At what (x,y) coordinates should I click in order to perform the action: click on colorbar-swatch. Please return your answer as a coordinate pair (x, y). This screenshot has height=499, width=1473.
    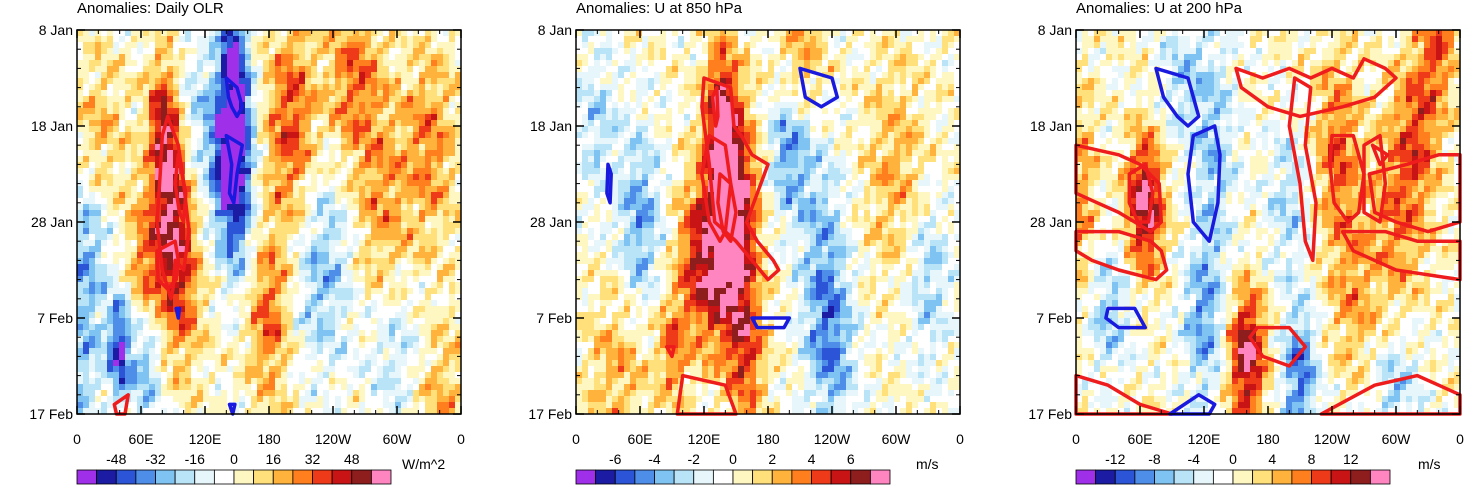
    Looking at the image, I should click on (244, 477).